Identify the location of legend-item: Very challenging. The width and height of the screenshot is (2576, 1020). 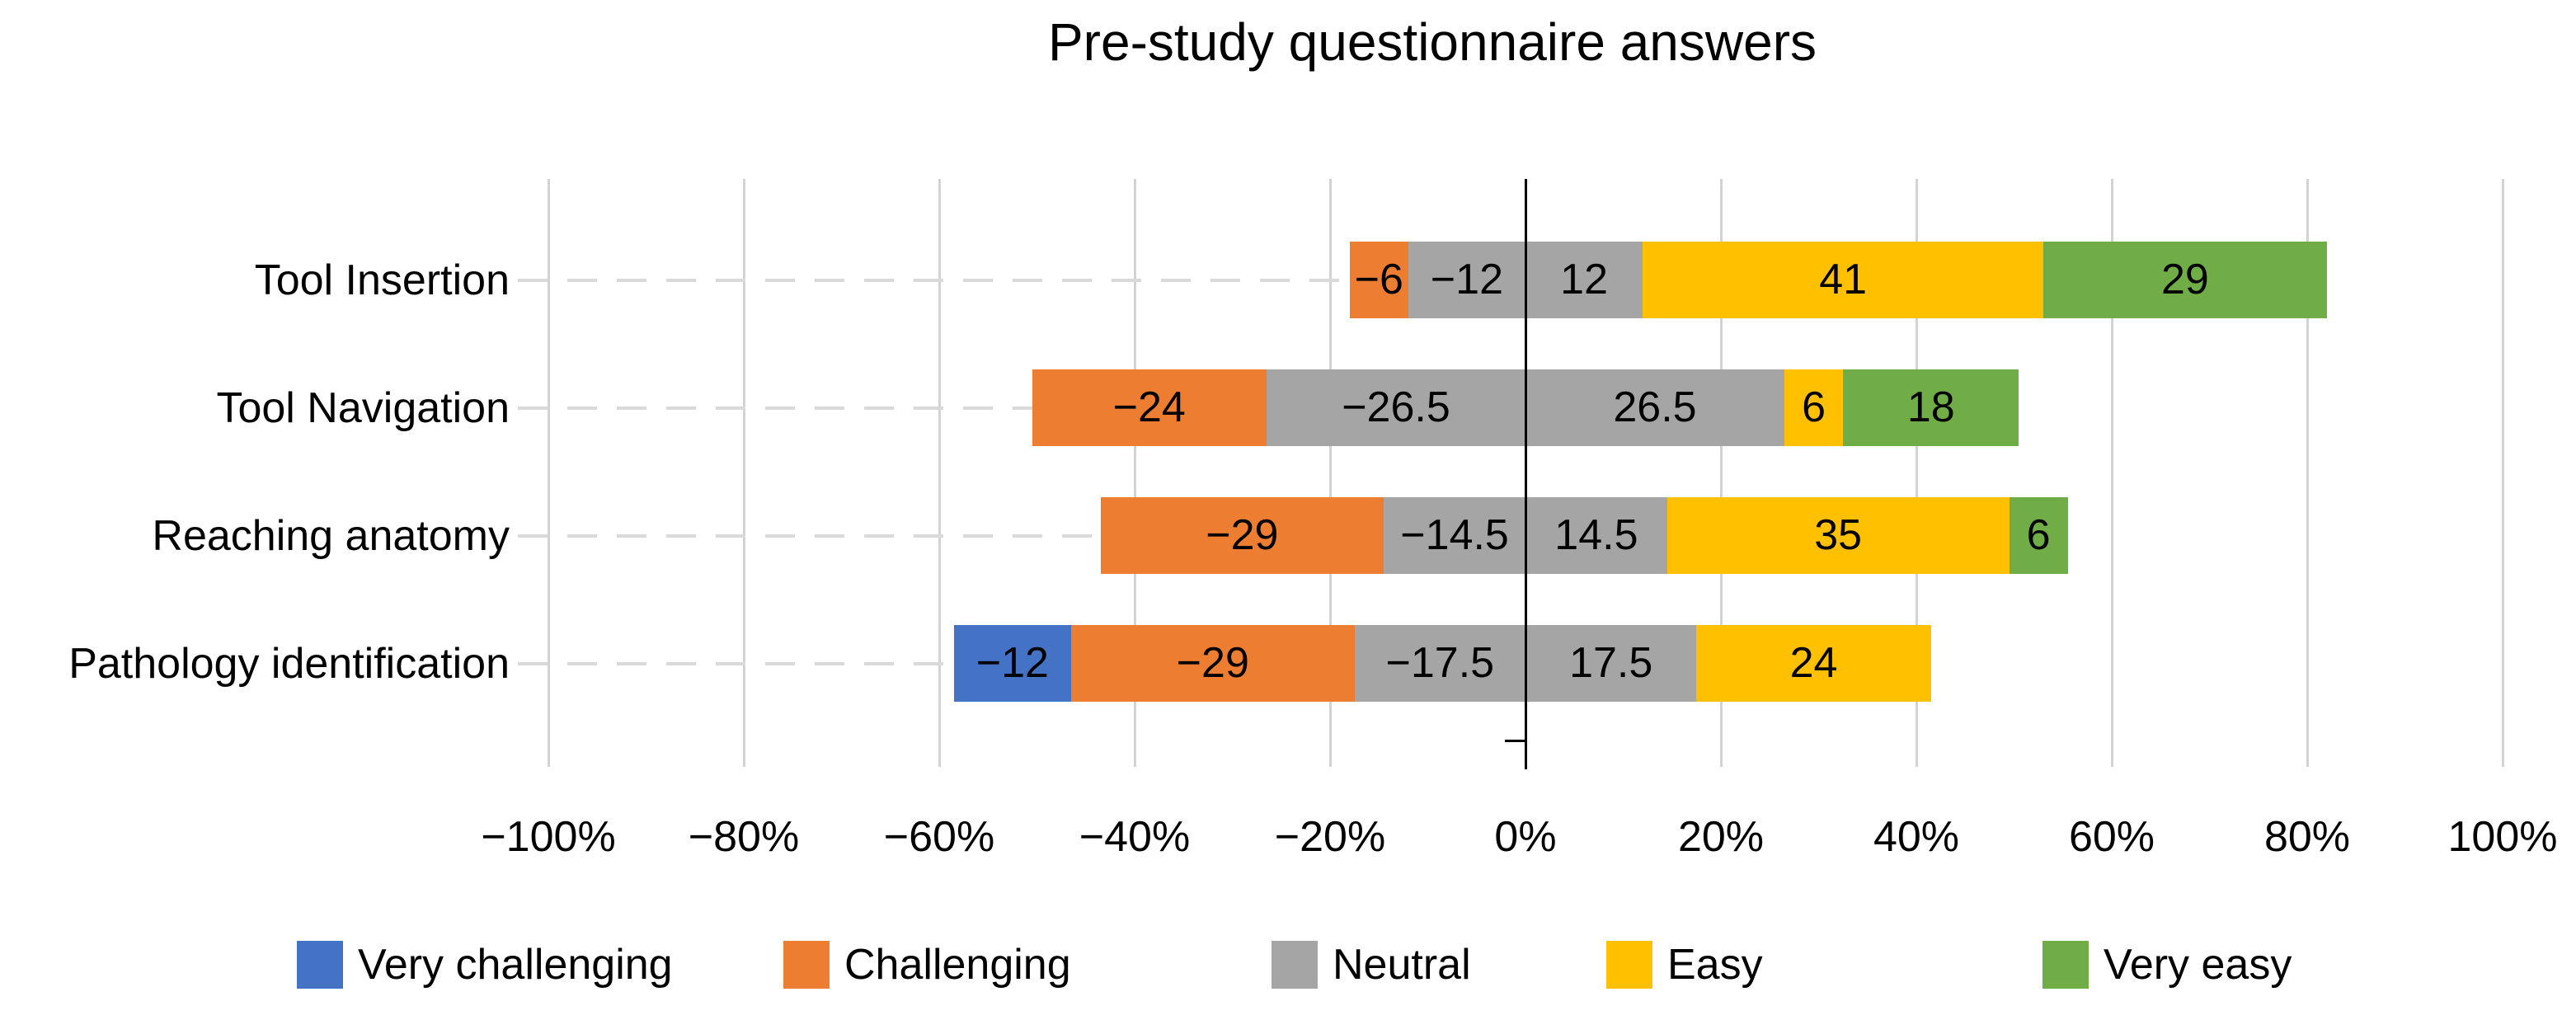
(485, 964).